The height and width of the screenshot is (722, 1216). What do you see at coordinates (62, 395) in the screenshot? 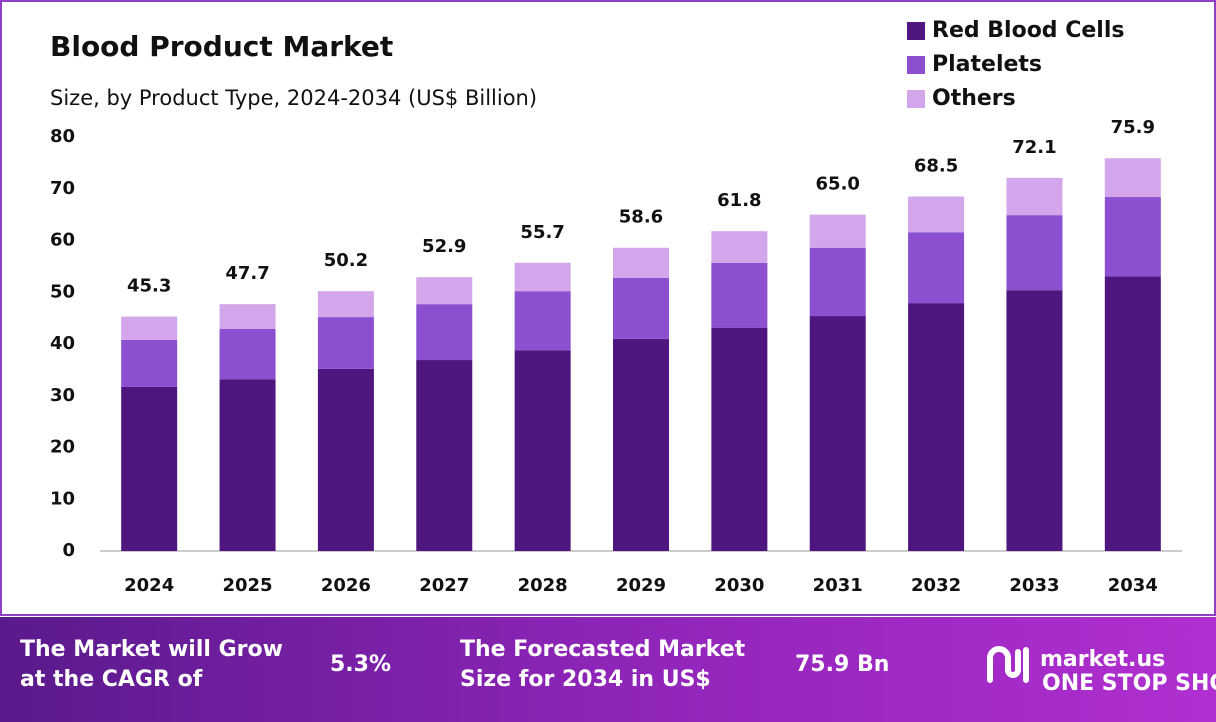
I see `y-tick-label: 30` at bounding box center [62, 395].